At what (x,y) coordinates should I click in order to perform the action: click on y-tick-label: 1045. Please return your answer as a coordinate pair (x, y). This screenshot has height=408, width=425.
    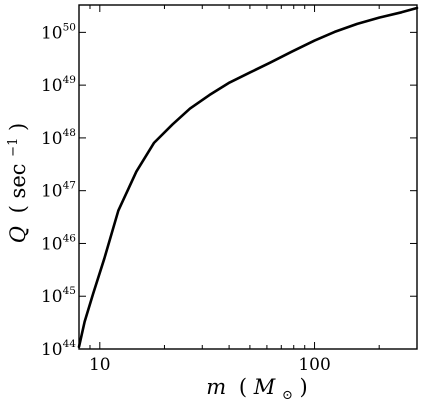
    Looking at the image, I should click on (58, 296).